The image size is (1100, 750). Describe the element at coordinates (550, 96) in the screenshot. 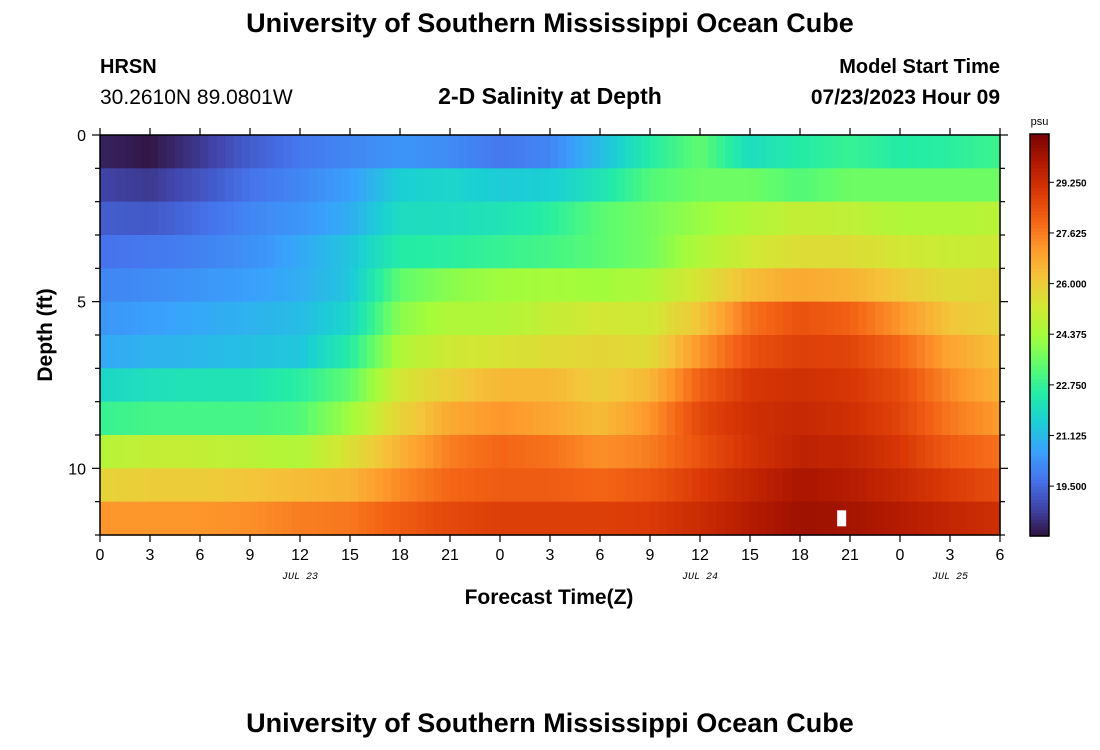

I see `chart-title: 2-D Salinity at Depth` at that location.